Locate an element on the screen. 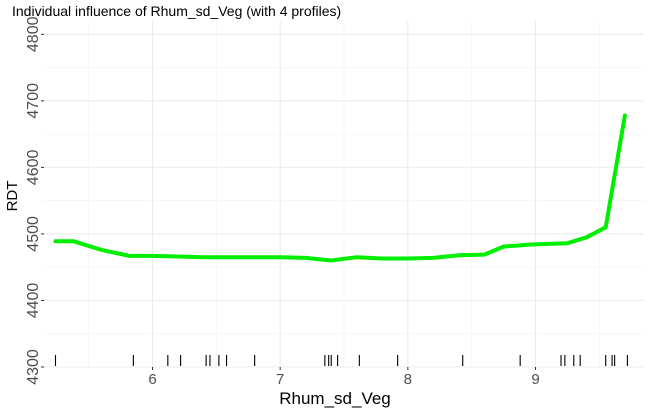 This screenshot has height=410, width=650. rug-marks is located at coordinates (341, 360).